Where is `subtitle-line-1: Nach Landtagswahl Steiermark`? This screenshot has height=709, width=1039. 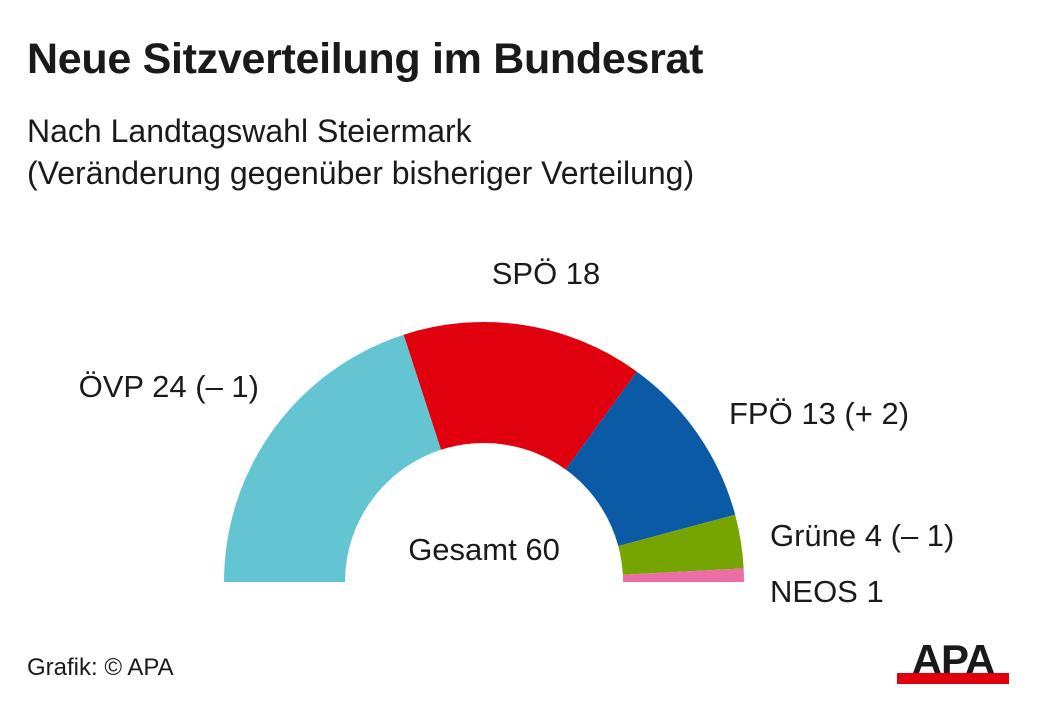 subtitle-line-1: Nach Landtagswahl Steiermark is located at coordinates (249, 131).